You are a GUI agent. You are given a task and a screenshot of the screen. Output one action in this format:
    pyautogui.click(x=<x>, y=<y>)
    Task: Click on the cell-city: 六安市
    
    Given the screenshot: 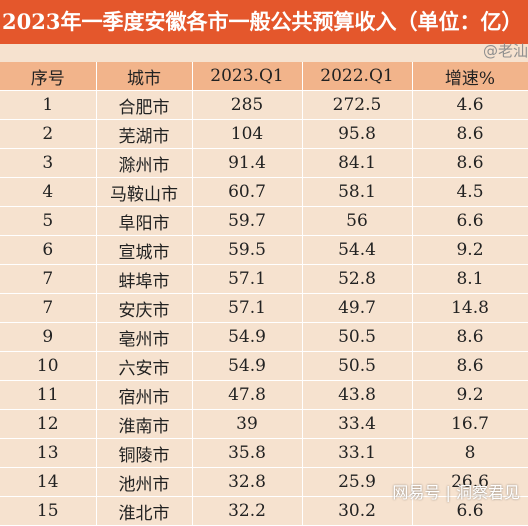 What is the action you would take?
    pyautogui.click(x=144, y=366)
    